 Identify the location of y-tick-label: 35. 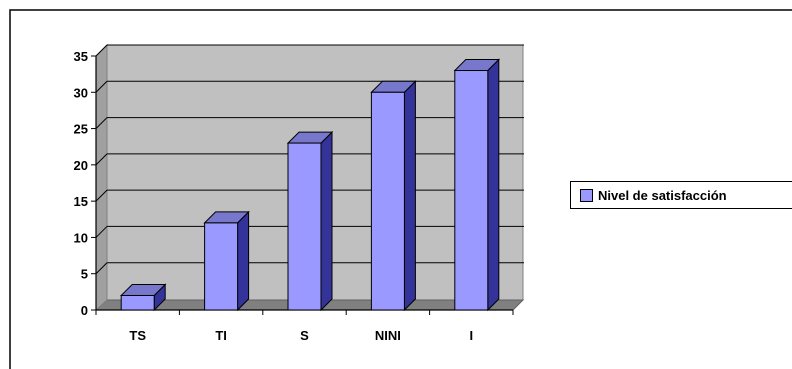
(81, 56).